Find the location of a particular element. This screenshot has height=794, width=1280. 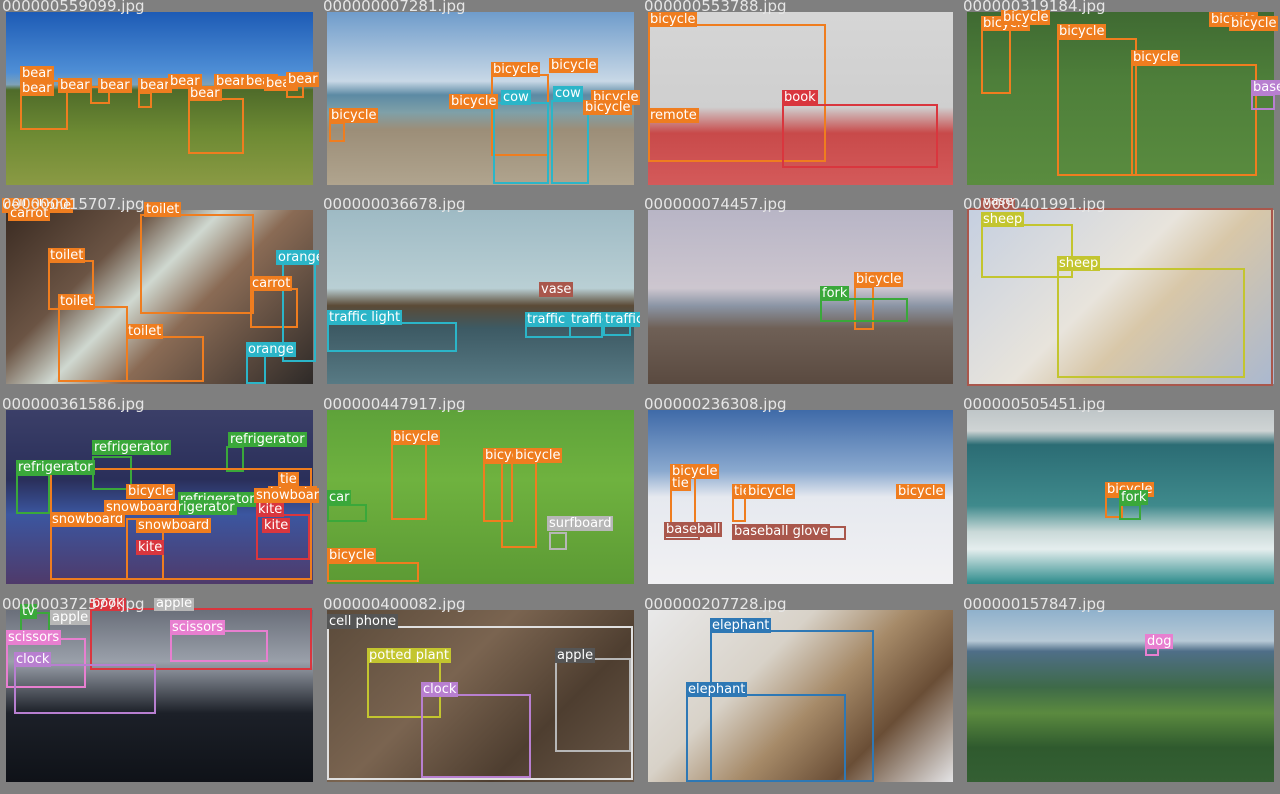

detection-label: traffic light is located at coordinates (621, 319).